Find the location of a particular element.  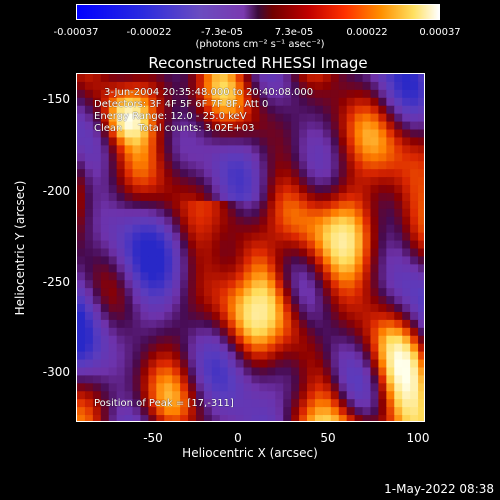

clean-counts-label: Clean Total counts: 3.02E+03 is located at coordinates (174, 128).